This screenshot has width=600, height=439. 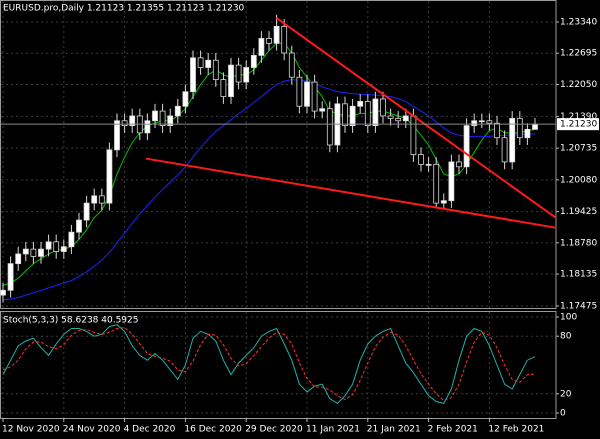 What do you see at coordinates (150, 430) in the screenshot?
I see `x-tick-label: 4 Dec 2020` at bounding box center [150, 430].